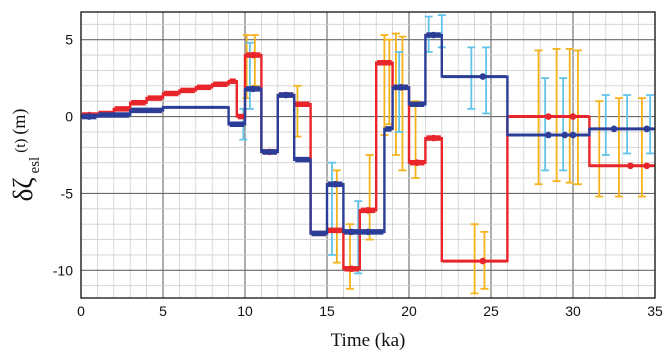 This screenshot has height=354, width=665. What do you see at coordinates (163, 311) in the screenshot?
I see `x-tick-label: 5` at bounding box center [163, 311].